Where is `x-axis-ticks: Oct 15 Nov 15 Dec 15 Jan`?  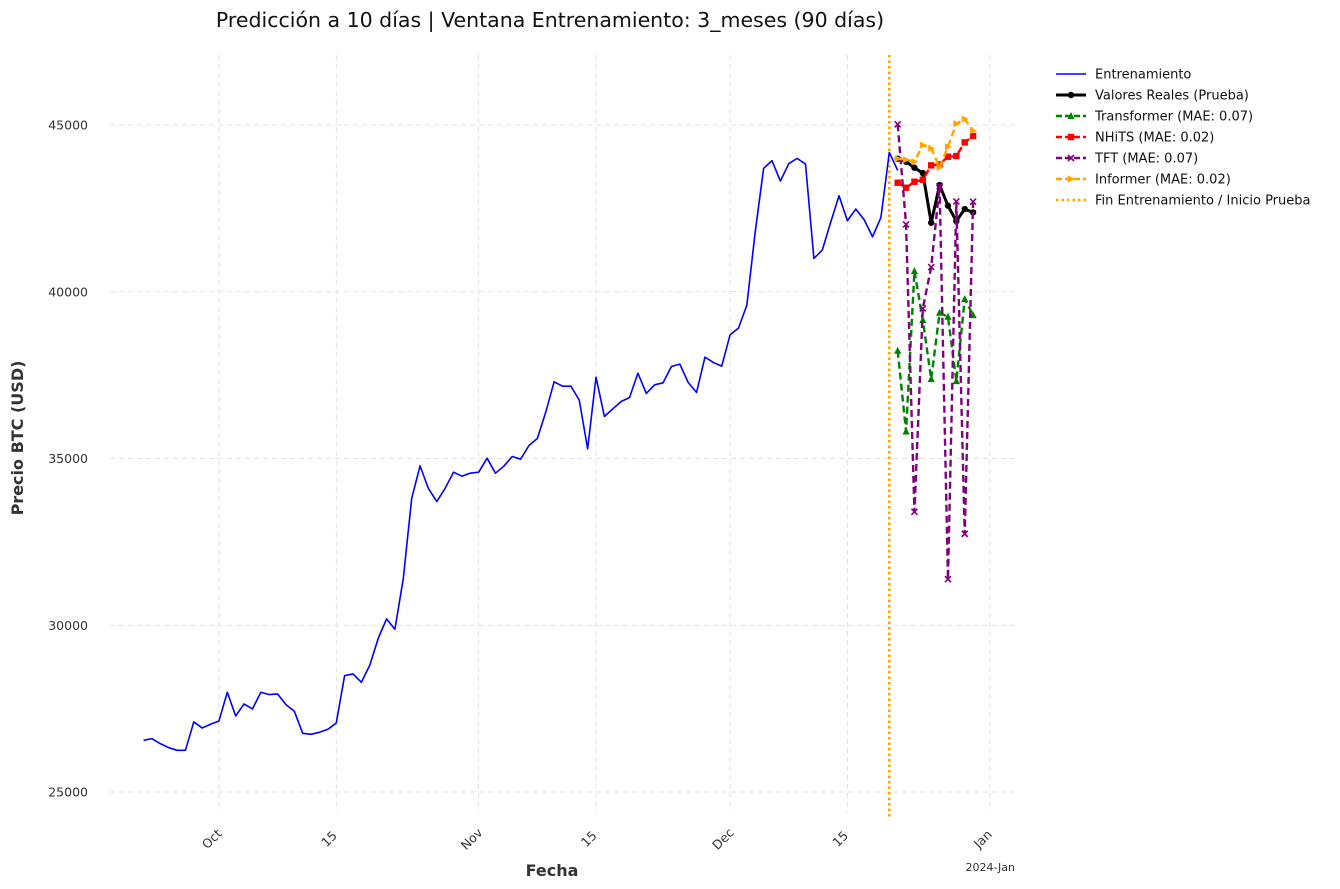 x-axis-ticks: Oct 15 Nov 15 Dec 15 Jan is located at coordinates (597, 838).